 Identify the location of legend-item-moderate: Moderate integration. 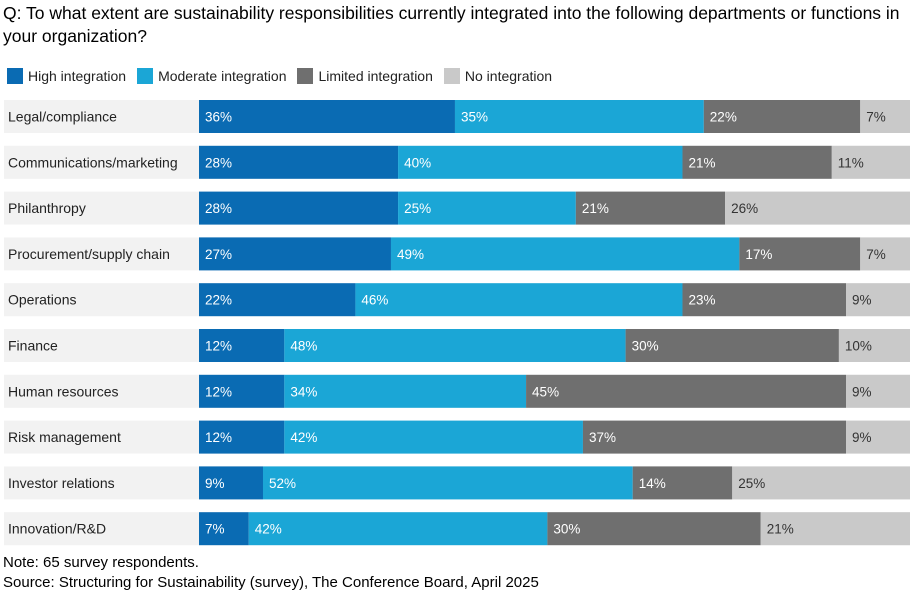
(211, 76).